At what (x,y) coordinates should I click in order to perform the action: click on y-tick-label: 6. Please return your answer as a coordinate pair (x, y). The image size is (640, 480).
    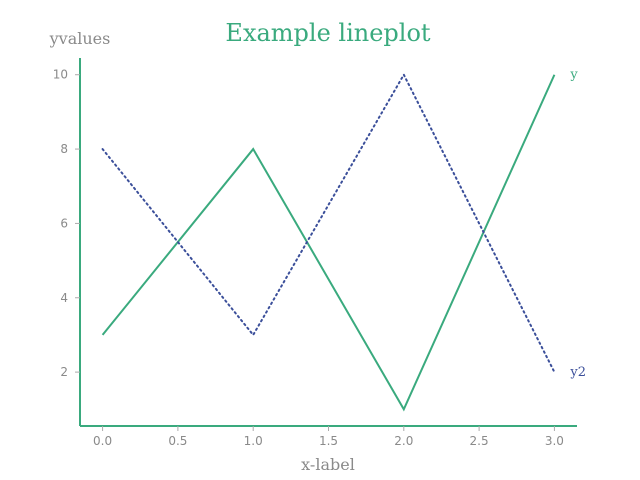
    Looking at the image, I should click on (64, 223).